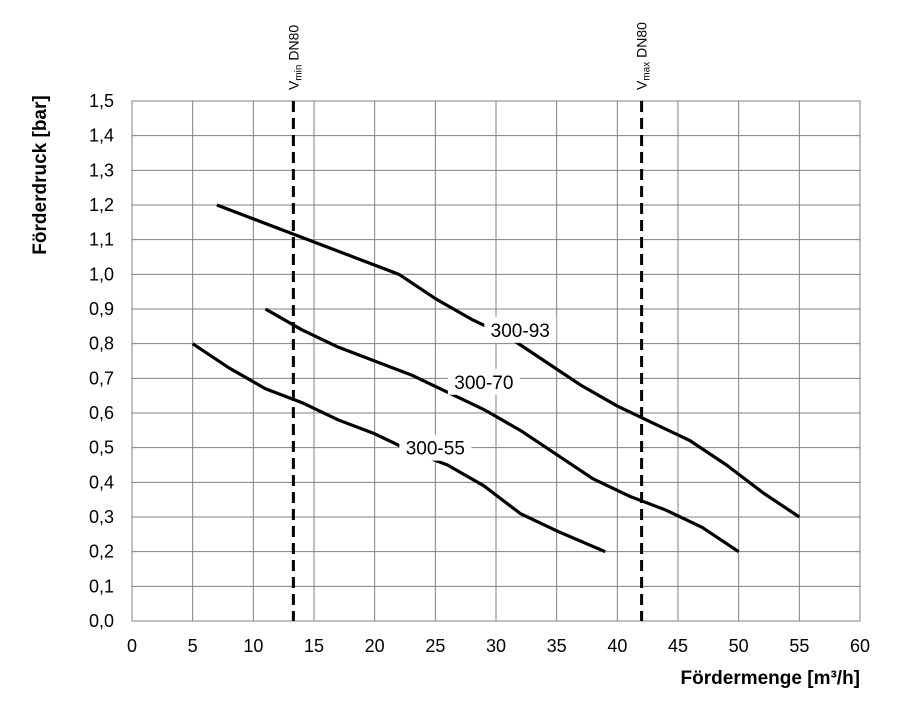 Image resolution: width=900 pixels, height=708 pixels. I want to click on y-tick-label: 1,3, so click(101, 170).